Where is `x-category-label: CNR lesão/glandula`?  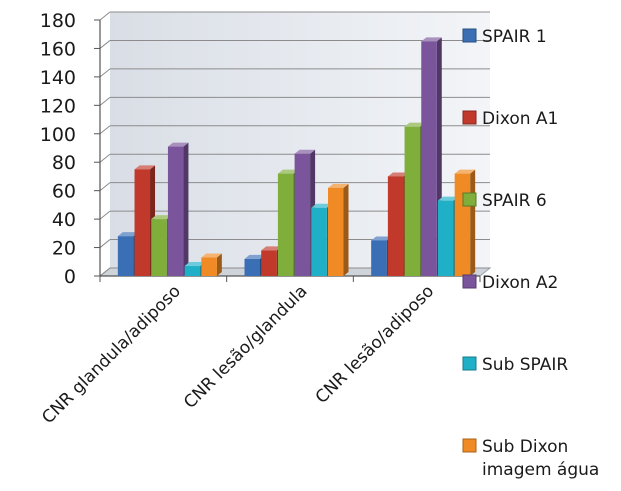 x-category-label: CNR lesão/glandula is located at coordinates (245, 346).